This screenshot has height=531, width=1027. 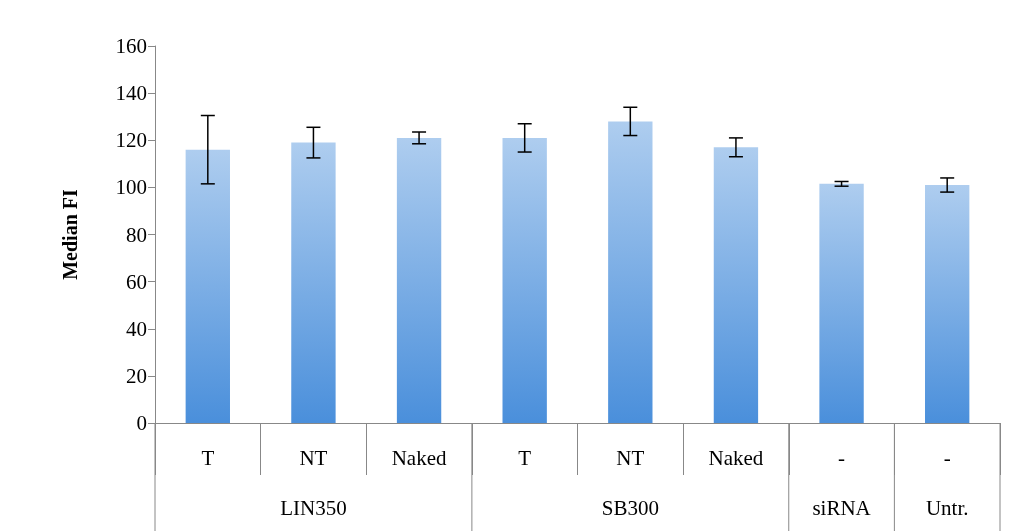 What do you see at coordinates (842, 508) in the screenshot?
I see `text: siRNA` at bounding box center [842, 508].